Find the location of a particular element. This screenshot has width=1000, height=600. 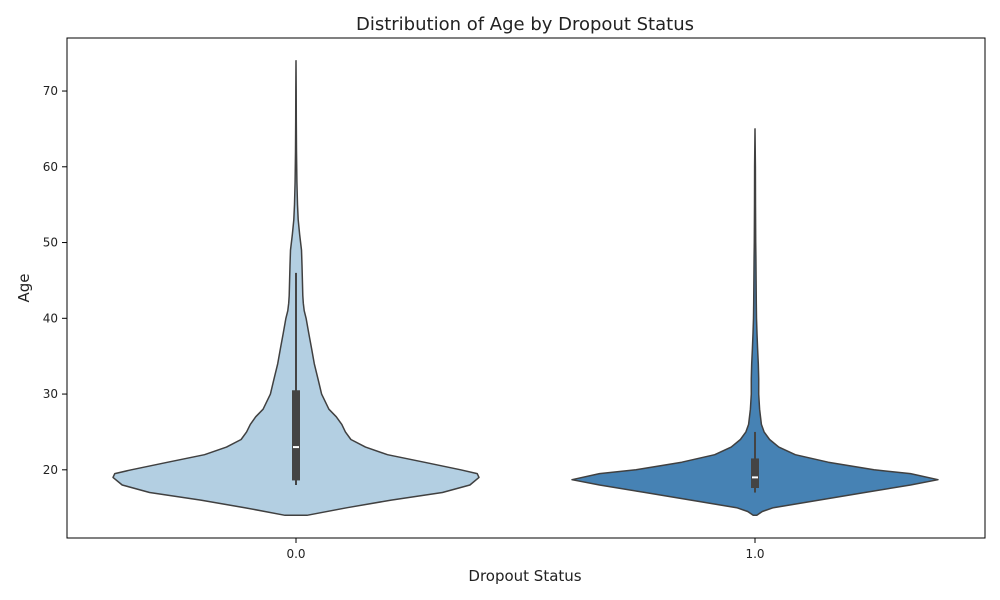

x-axis-label: Dropout Status is located at coordinates (524, 576).